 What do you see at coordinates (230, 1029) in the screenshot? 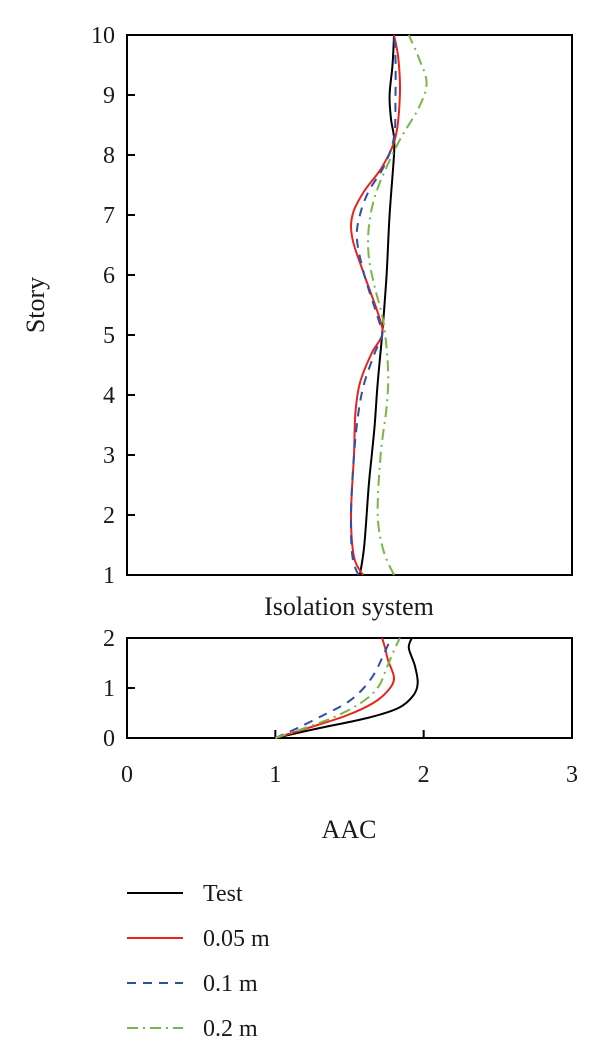
I see `legend-label: 0.2 m` at bounding box center [230, 1029].